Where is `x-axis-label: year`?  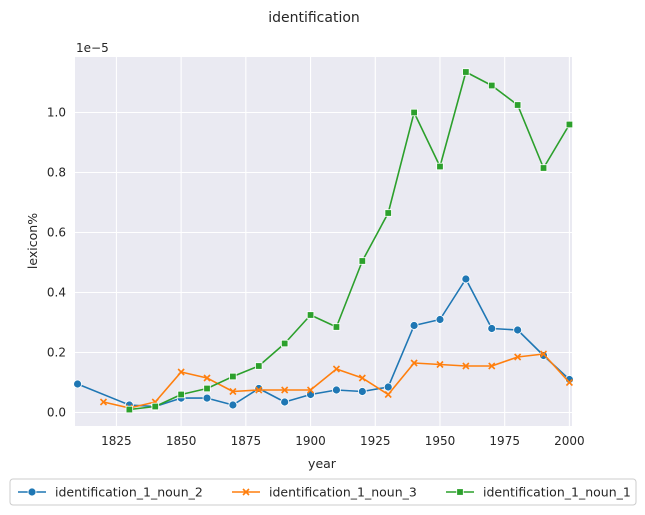
x-axis-label: year is located at coordinates (322, 463).